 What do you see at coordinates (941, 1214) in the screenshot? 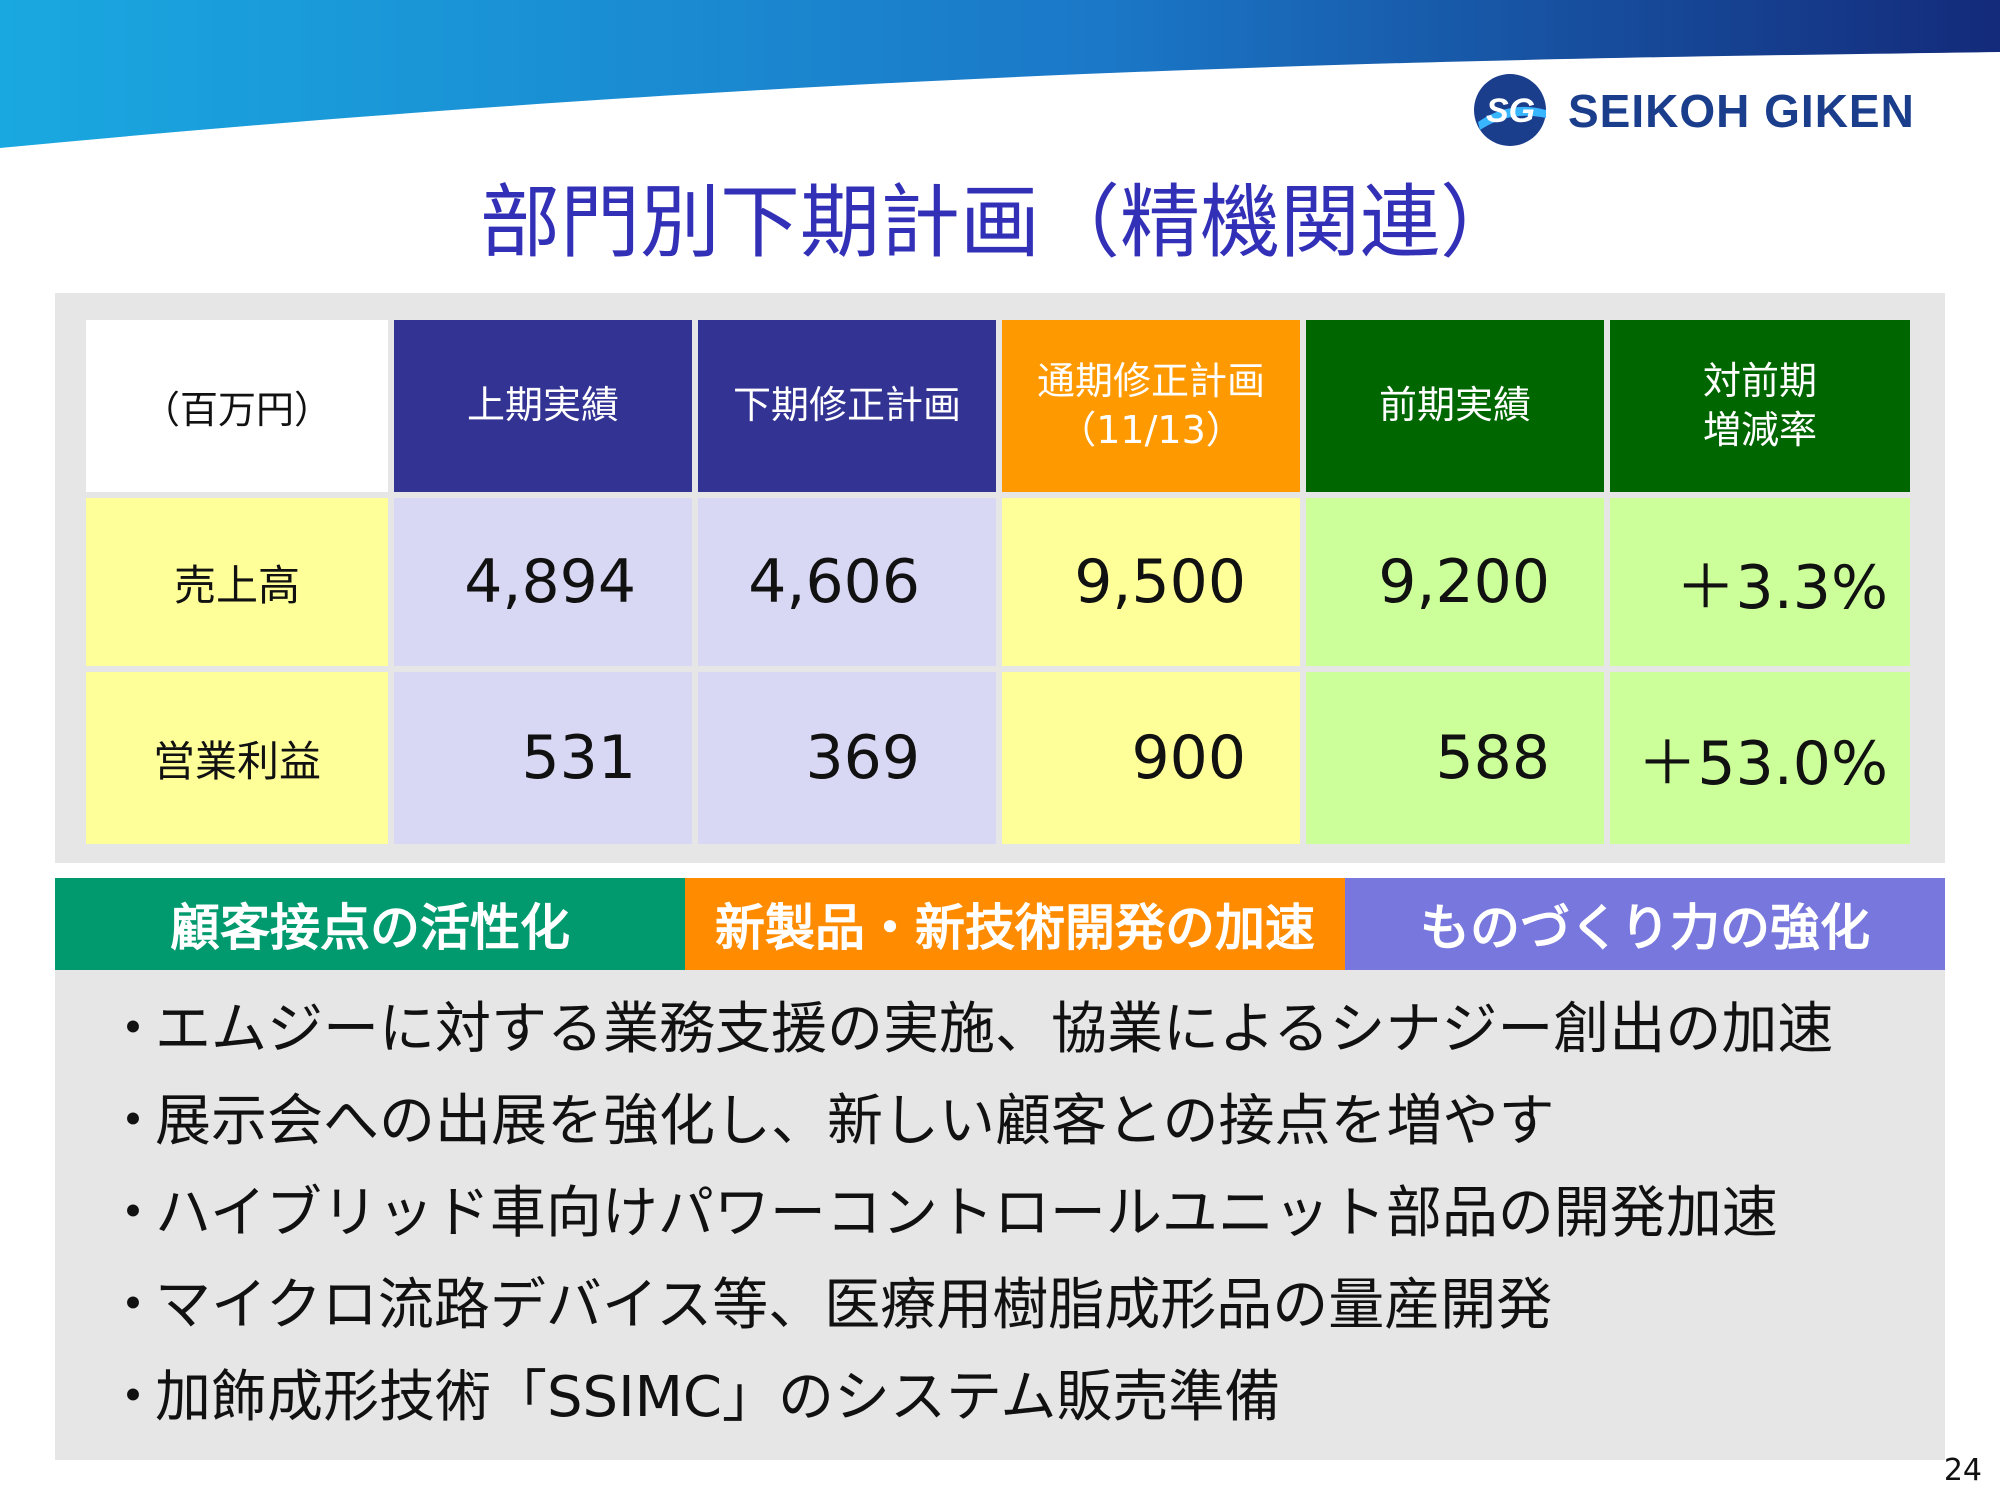
I see `list-item: ・ハイブリッド車向けパワーコントロールユニット部品の開発加速` at bounding box center [941, 1214].